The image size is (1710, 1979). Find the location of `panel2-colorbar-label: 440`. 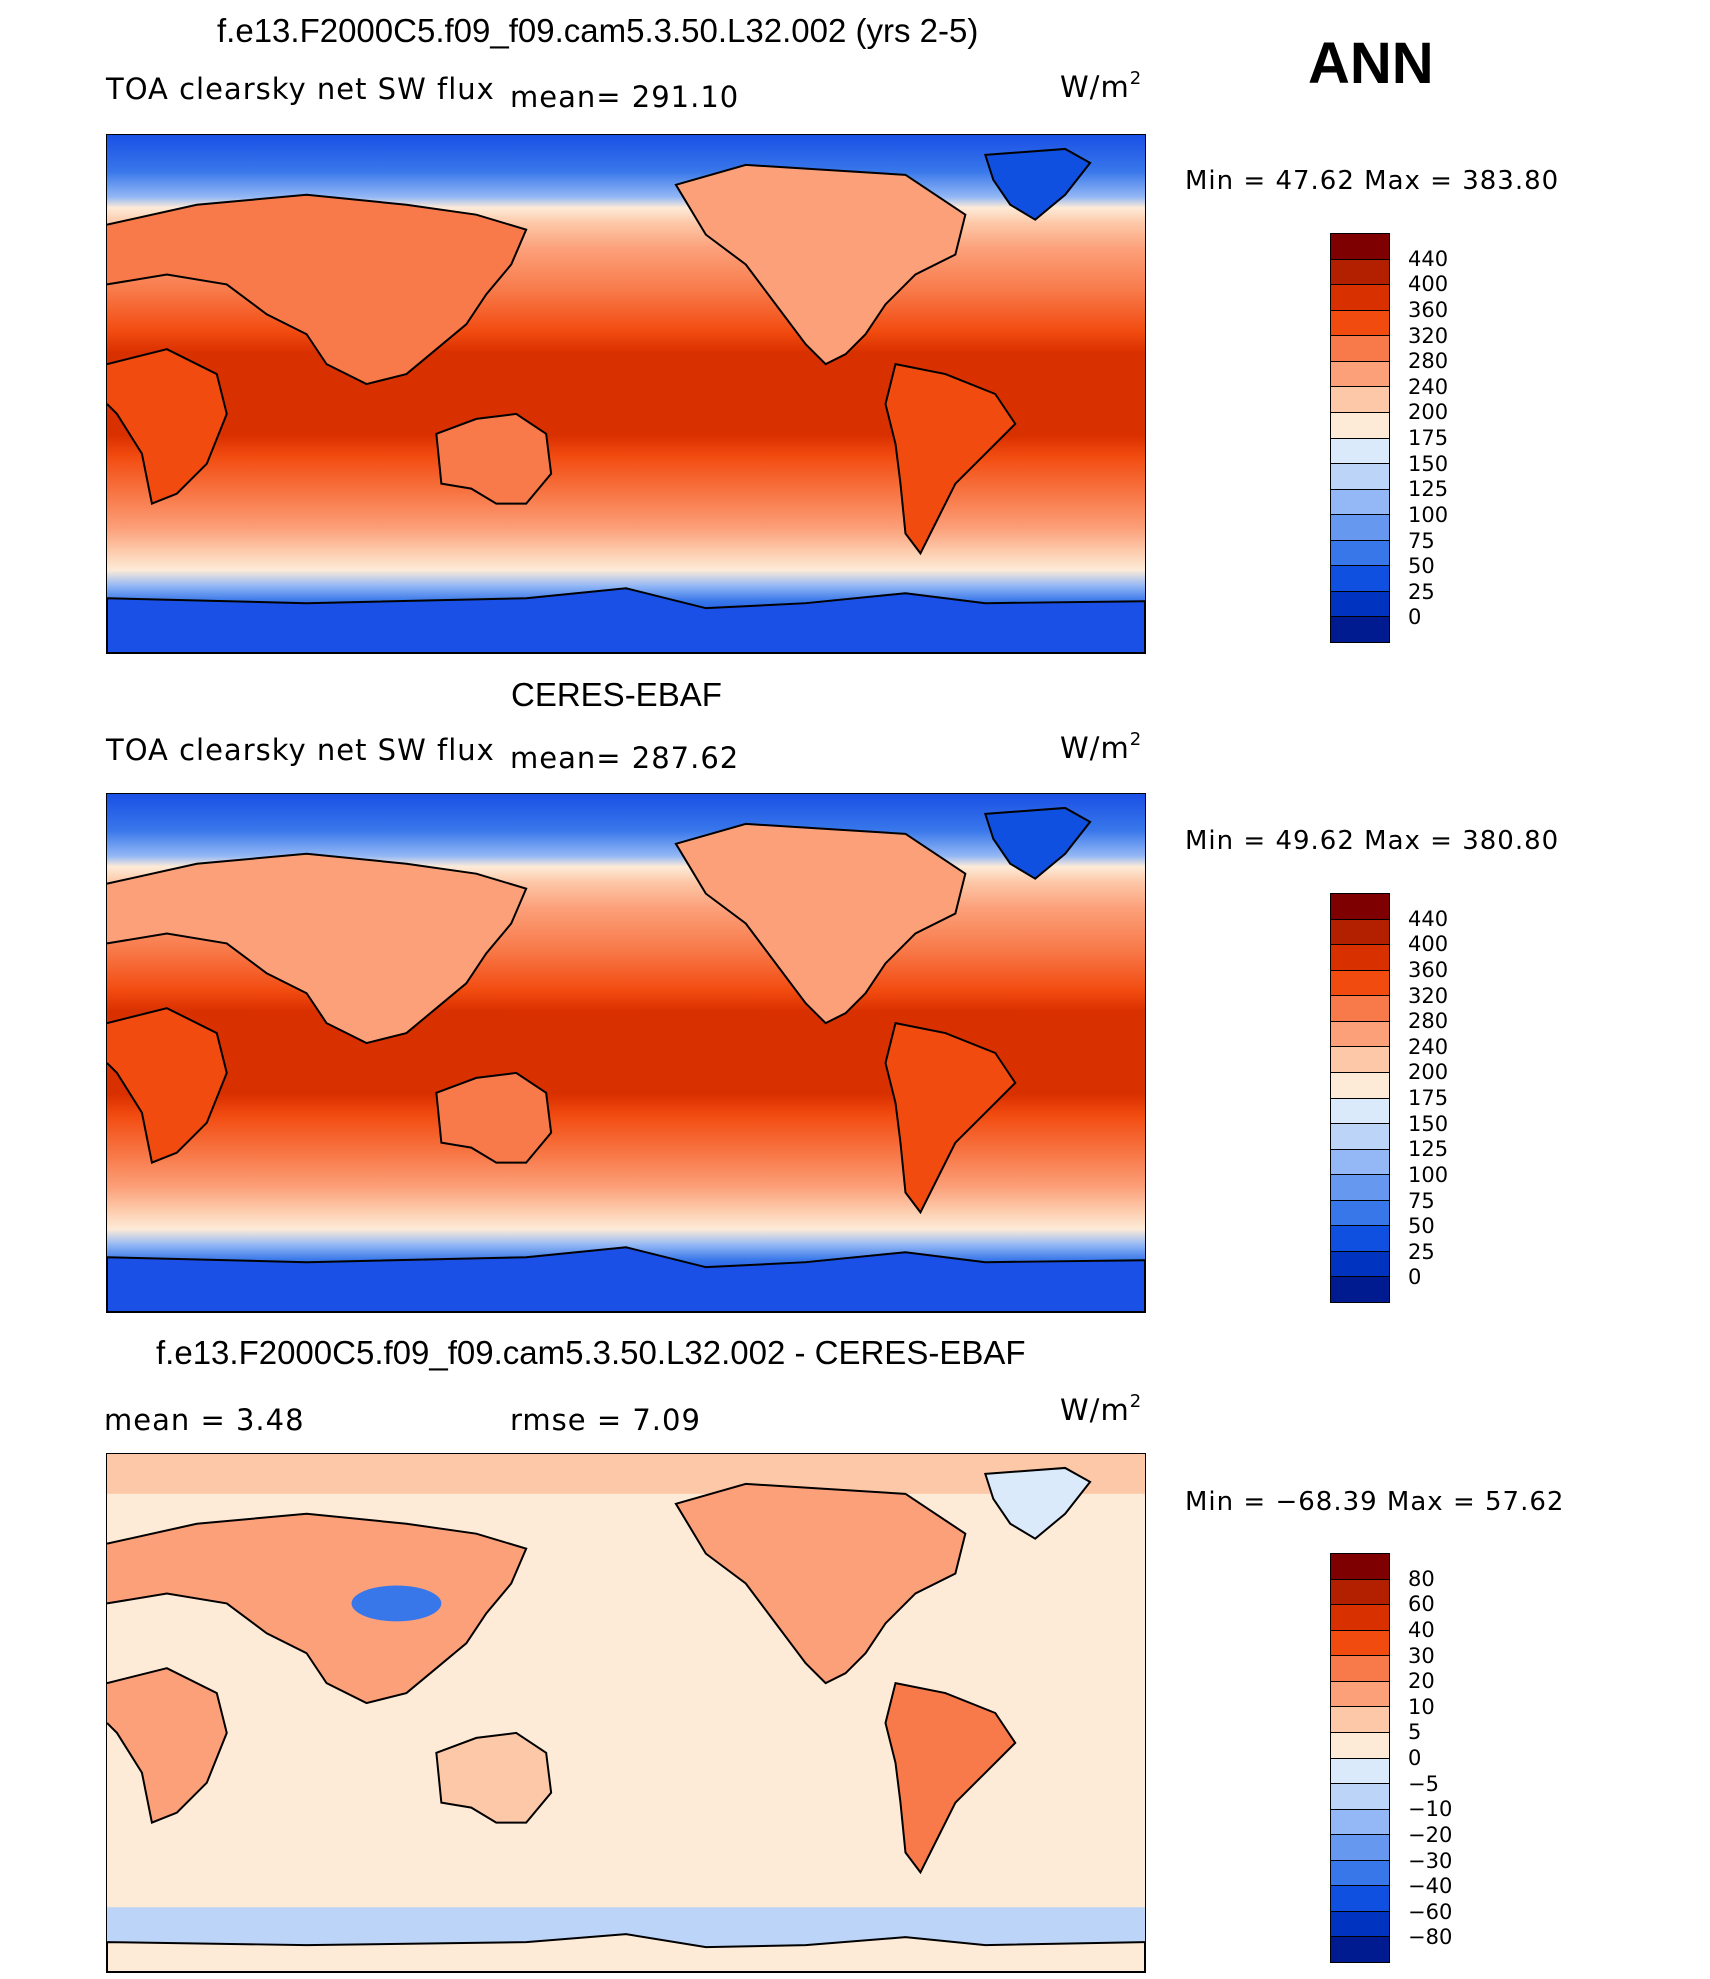

panel2-colorbar-label: 440 is located at coordinates (1428, 918).